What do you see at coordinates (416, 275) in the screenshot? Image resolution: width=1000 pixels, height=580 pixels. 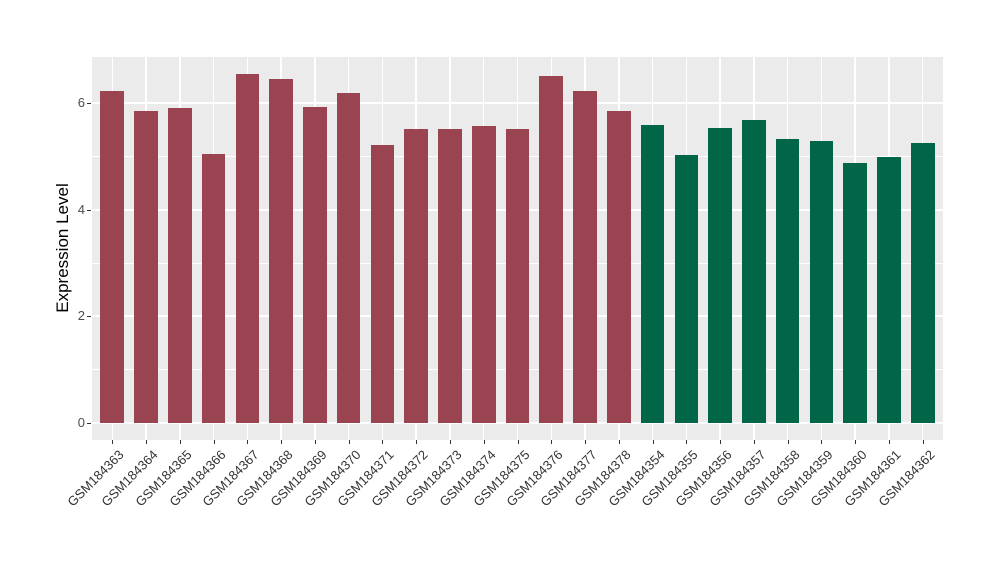 I see `bar-GSM184372` at bounding box center [416, 275].